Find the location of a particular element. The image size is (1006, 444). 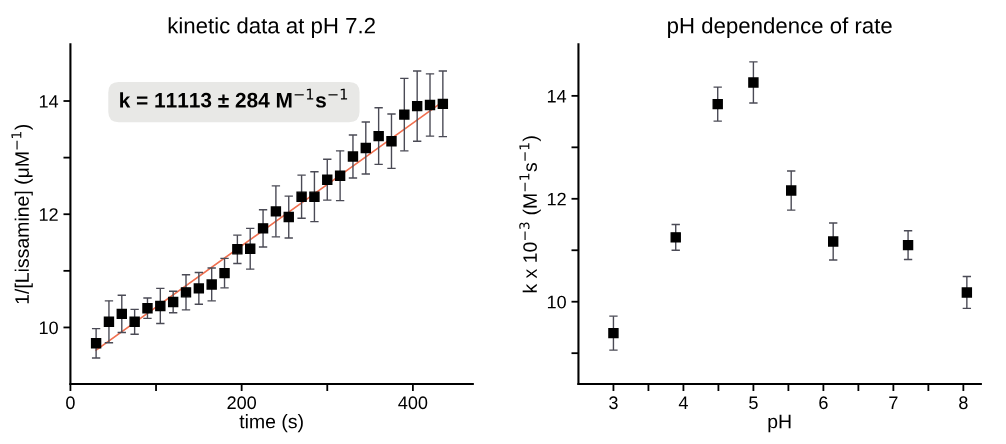

x-tick-label: 3 is located at coordinates (613, 403).